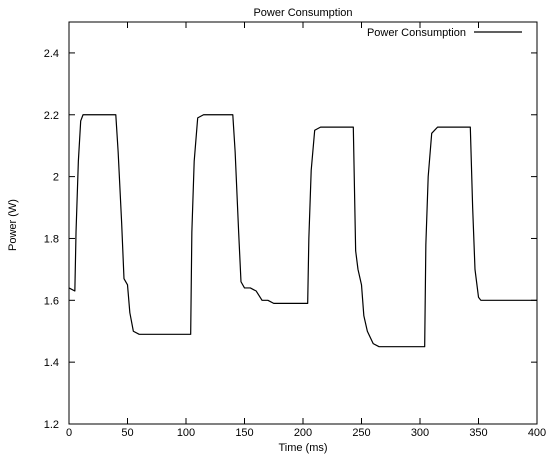 The height and width of the screenshot is (454, 553). What do you see at coordinates (416, 33) in the screenshot?
I see `legend-label: Power Consumption` at bounding box center [416, 33].